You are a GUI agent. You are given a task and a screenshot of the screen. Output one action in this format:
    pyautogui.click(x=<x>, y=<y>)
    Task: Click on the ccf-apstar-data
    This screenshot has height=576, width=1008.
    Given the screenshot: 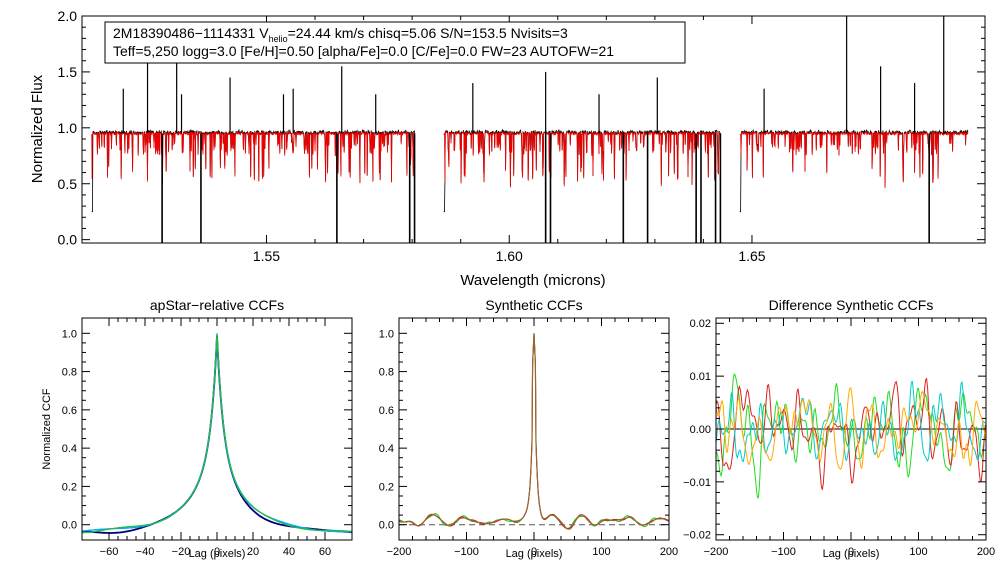 What is the action you would take?
    pyautogui.click(x=217, y=433)
    